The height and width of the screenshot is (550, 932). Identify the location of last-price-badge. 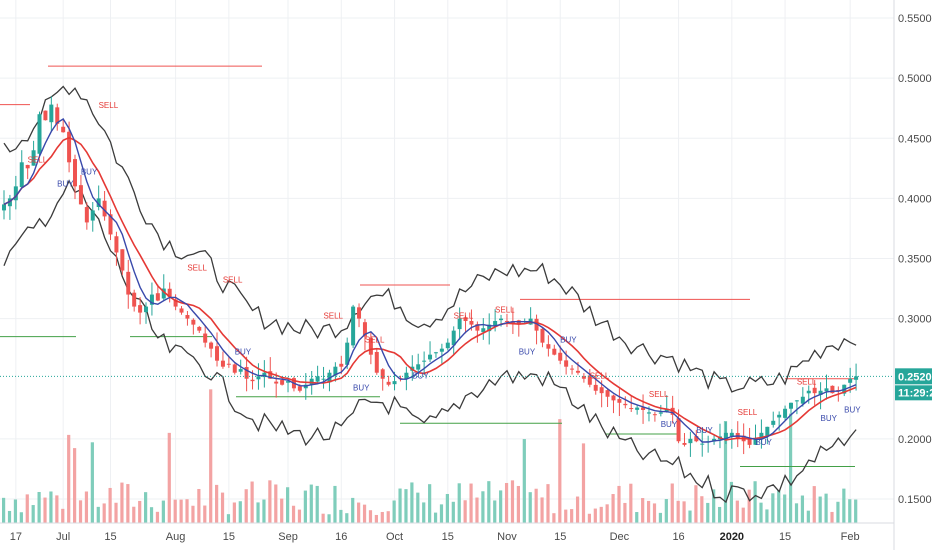
(913, 376).